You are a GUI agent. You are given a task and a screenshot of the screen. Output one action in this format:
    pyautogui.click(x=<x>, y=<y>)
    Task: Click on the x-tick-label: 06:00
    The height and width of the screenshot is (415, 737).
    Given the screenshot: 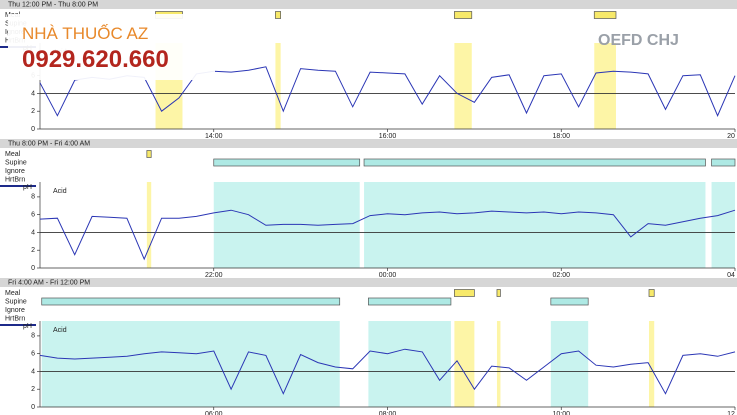 What is the action you would take?
    pyautogui.click(x=214, y=413)
    